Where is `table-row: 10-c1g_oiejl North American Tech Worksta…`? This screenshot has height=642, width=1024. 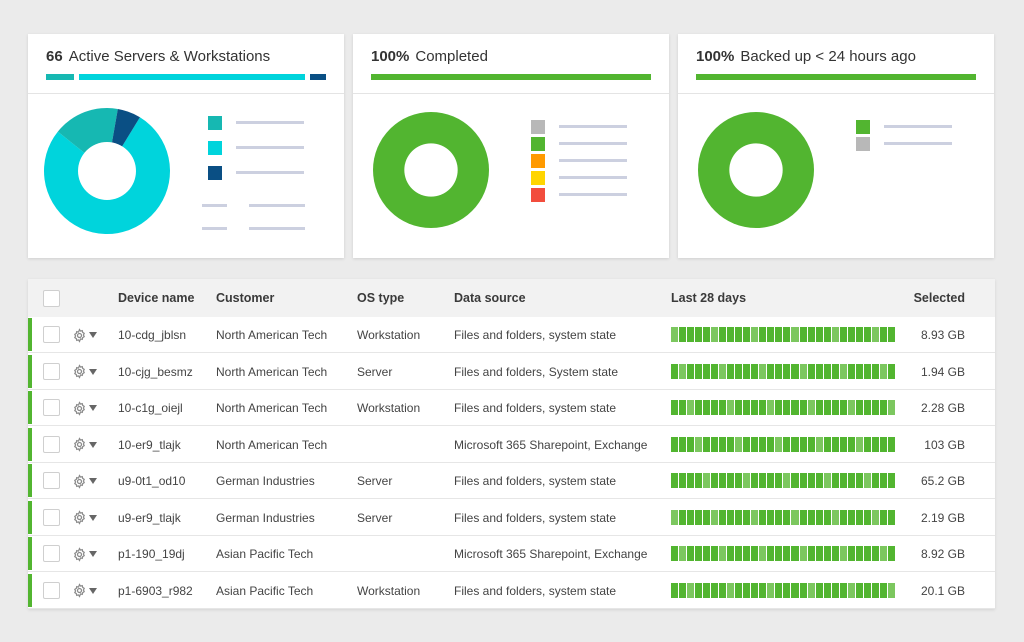 table-row: 10-c1g_oiejl North American Tech Worksta… is located at coordinates (511, 408).